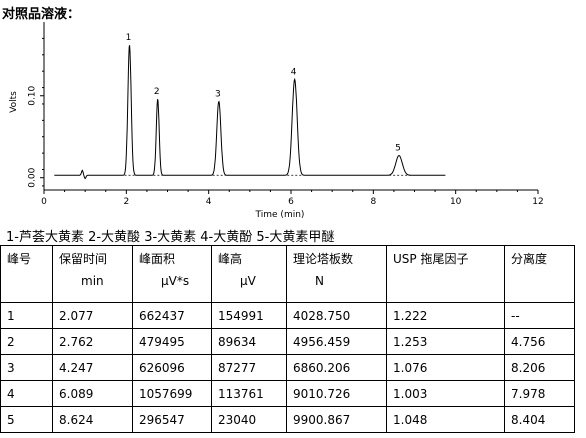  I want to click on table-cell: 1.048, so click(445, 419).